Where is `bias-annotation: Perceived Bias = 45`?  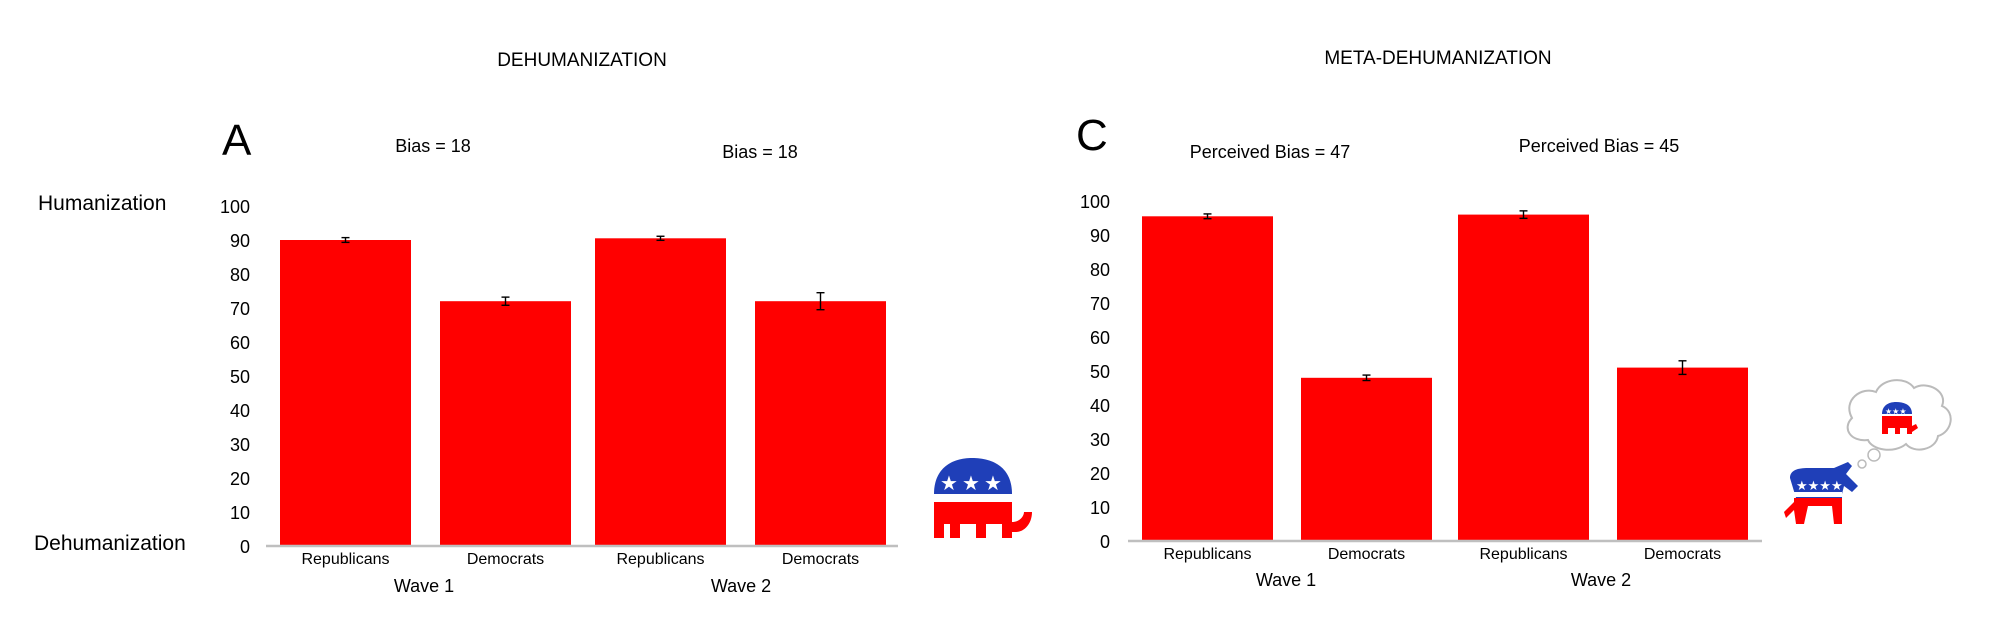
bias-annotation: Perceived Bias = 45 is located at coordinates (1599, 146).